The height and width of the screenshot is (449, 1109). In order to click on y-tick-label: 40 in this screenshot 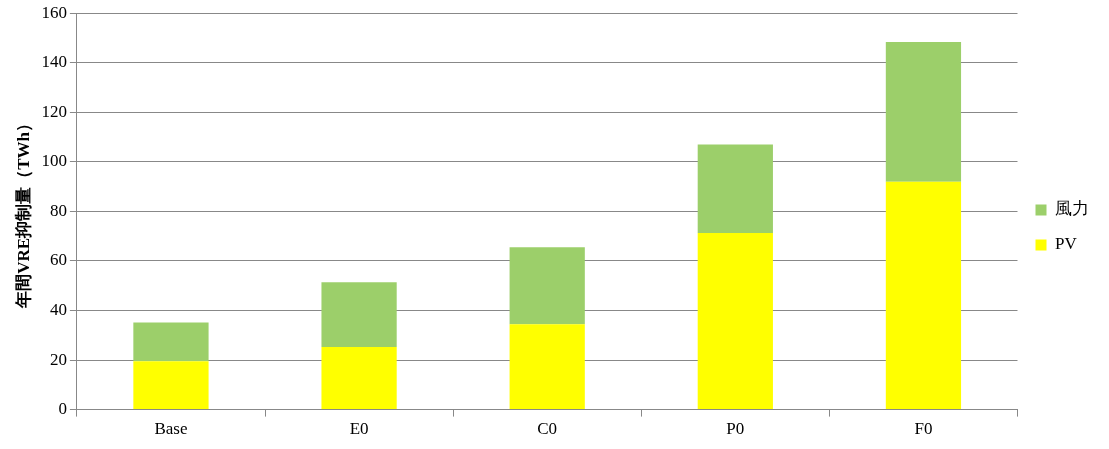, I will do `click(58, 309)`.